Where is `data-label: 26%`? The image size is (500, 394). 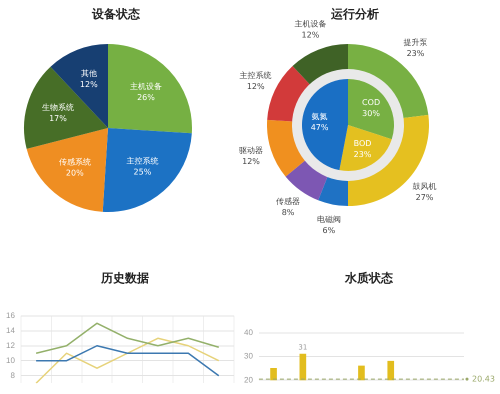
data-label: 26% is located at coordinates (146, 97).